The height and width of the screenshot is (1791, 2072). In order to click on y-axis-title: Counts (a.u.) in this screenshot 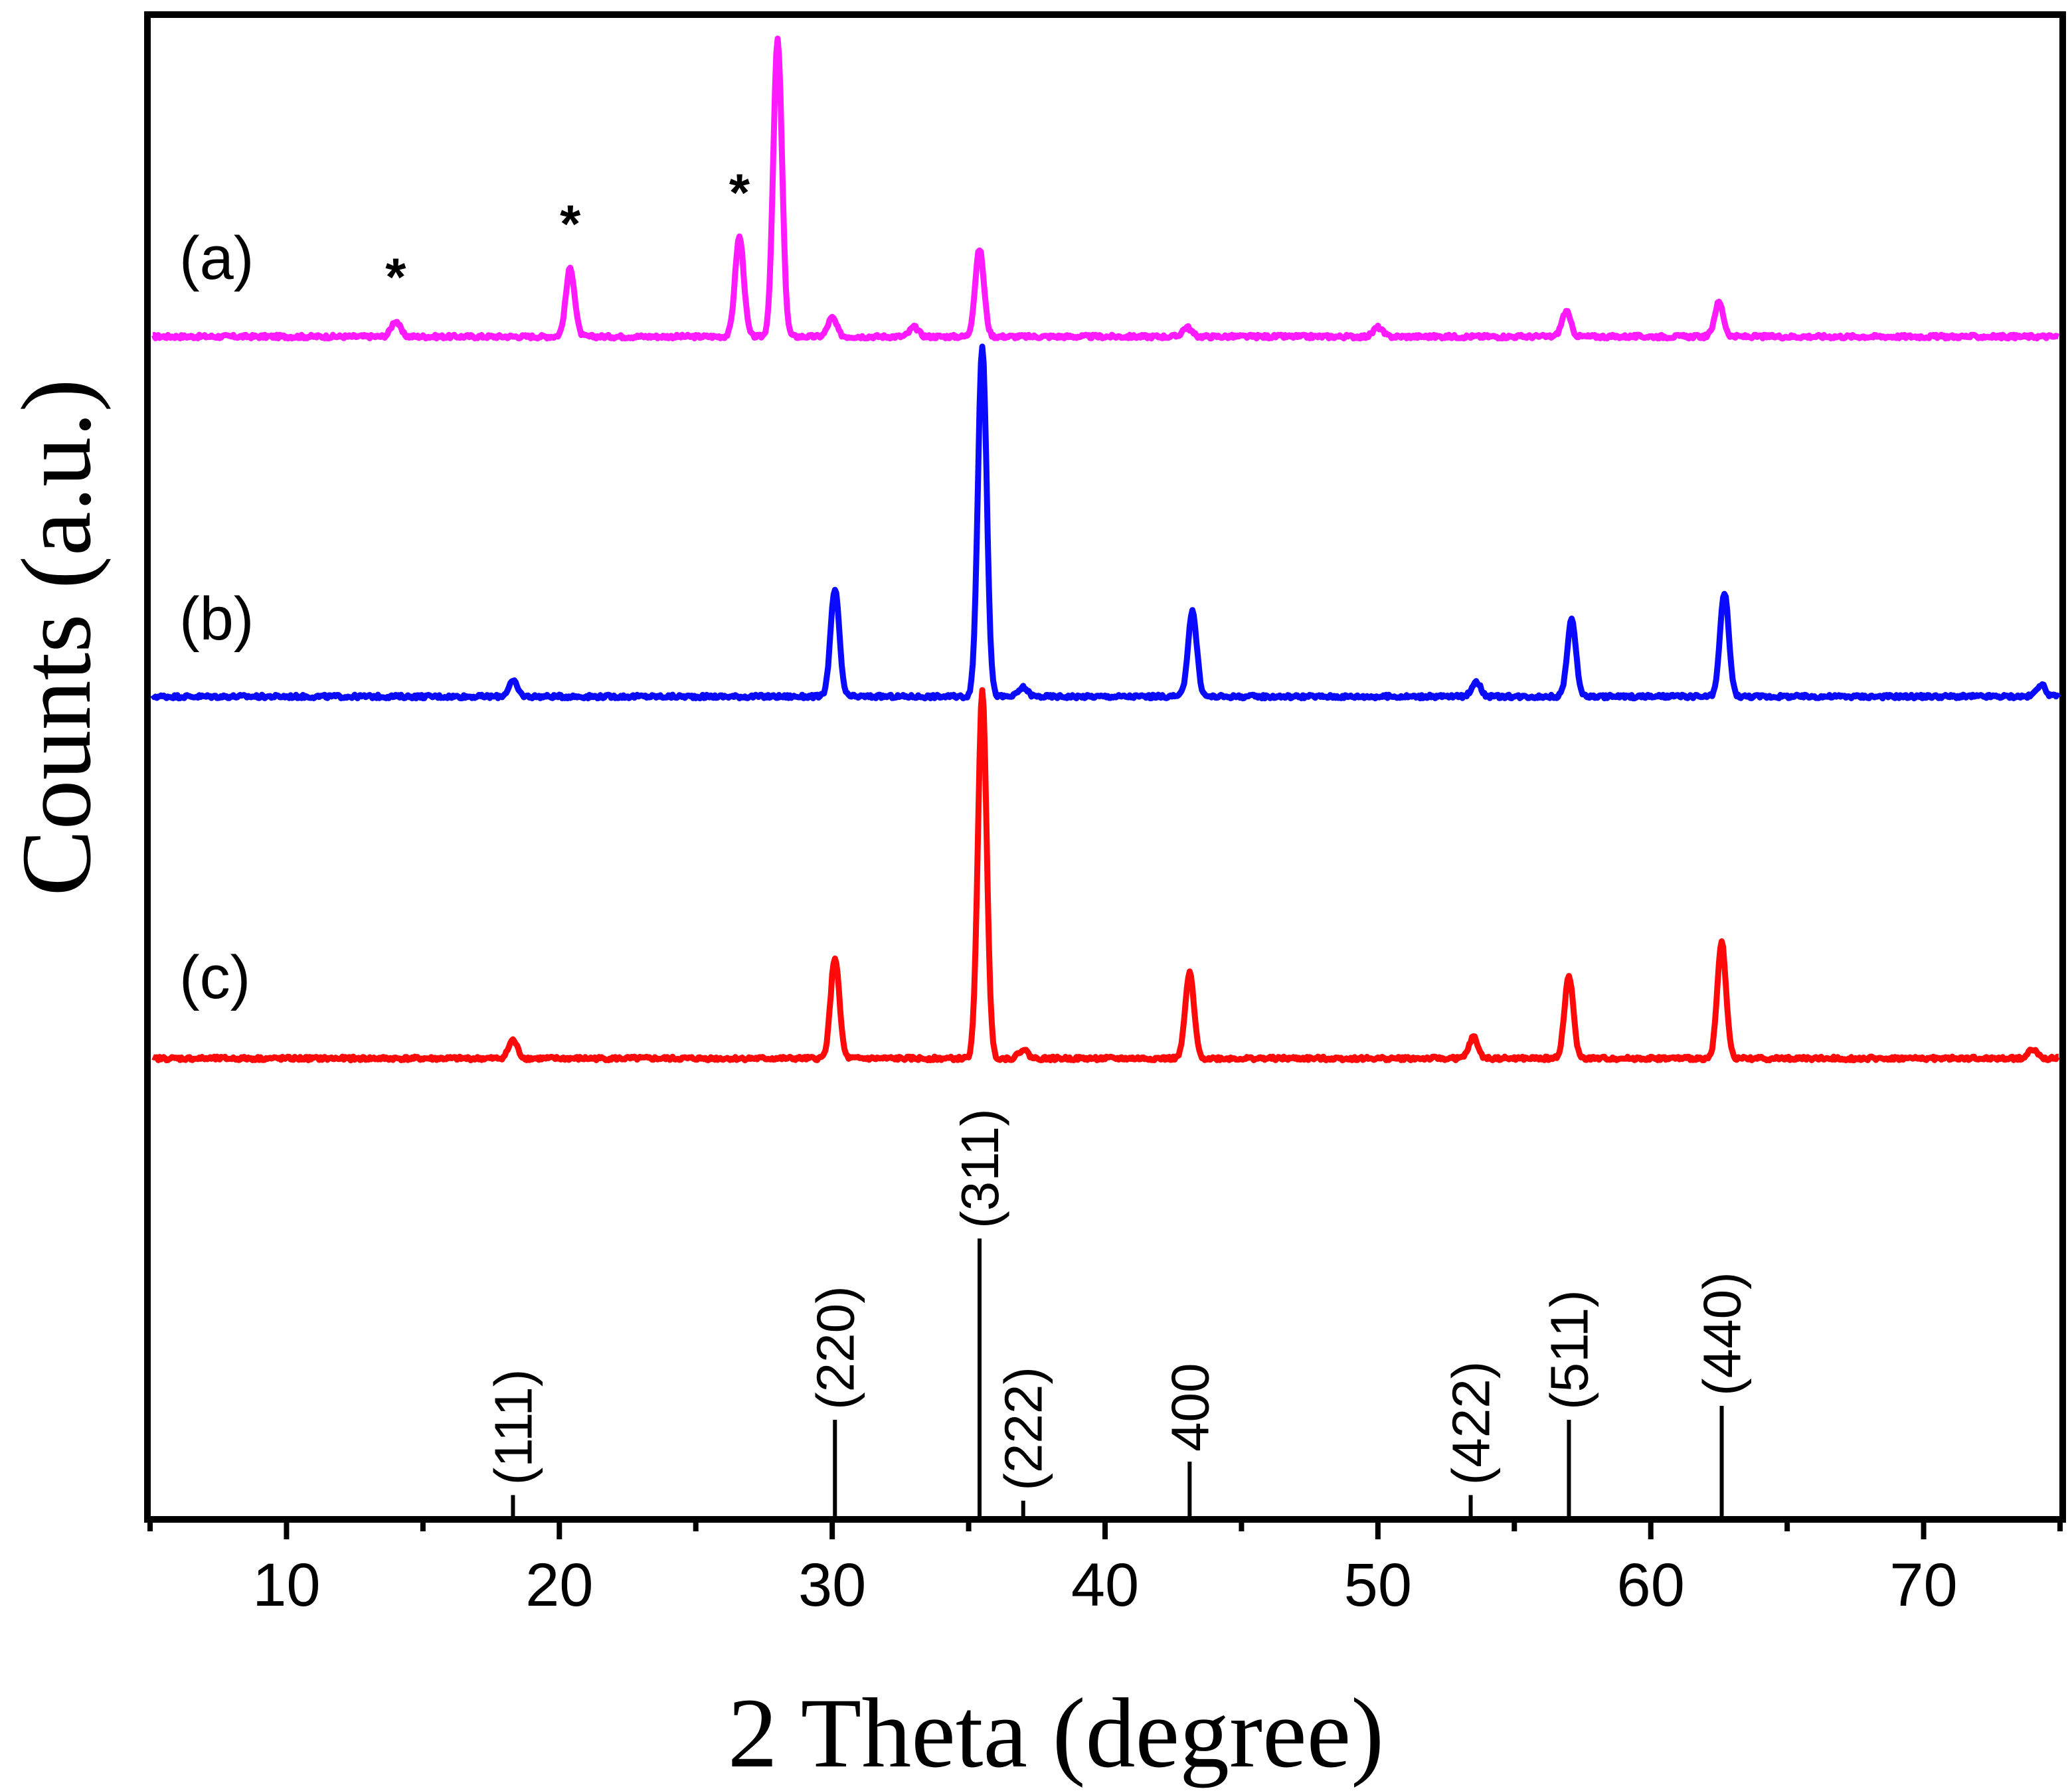, I will do `click(56, 638)`.